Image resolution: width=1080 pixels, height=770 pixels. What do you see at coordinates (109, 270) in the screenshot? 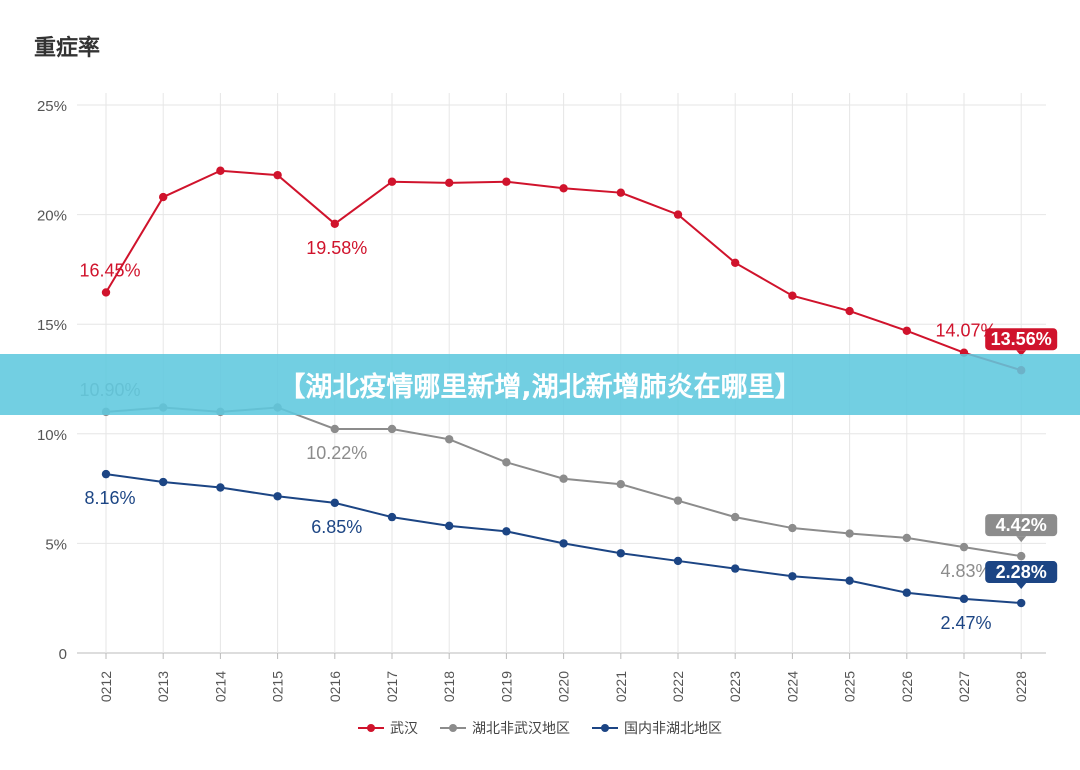
I see `data-label: 16.45%` at bounding box center [109, 270].